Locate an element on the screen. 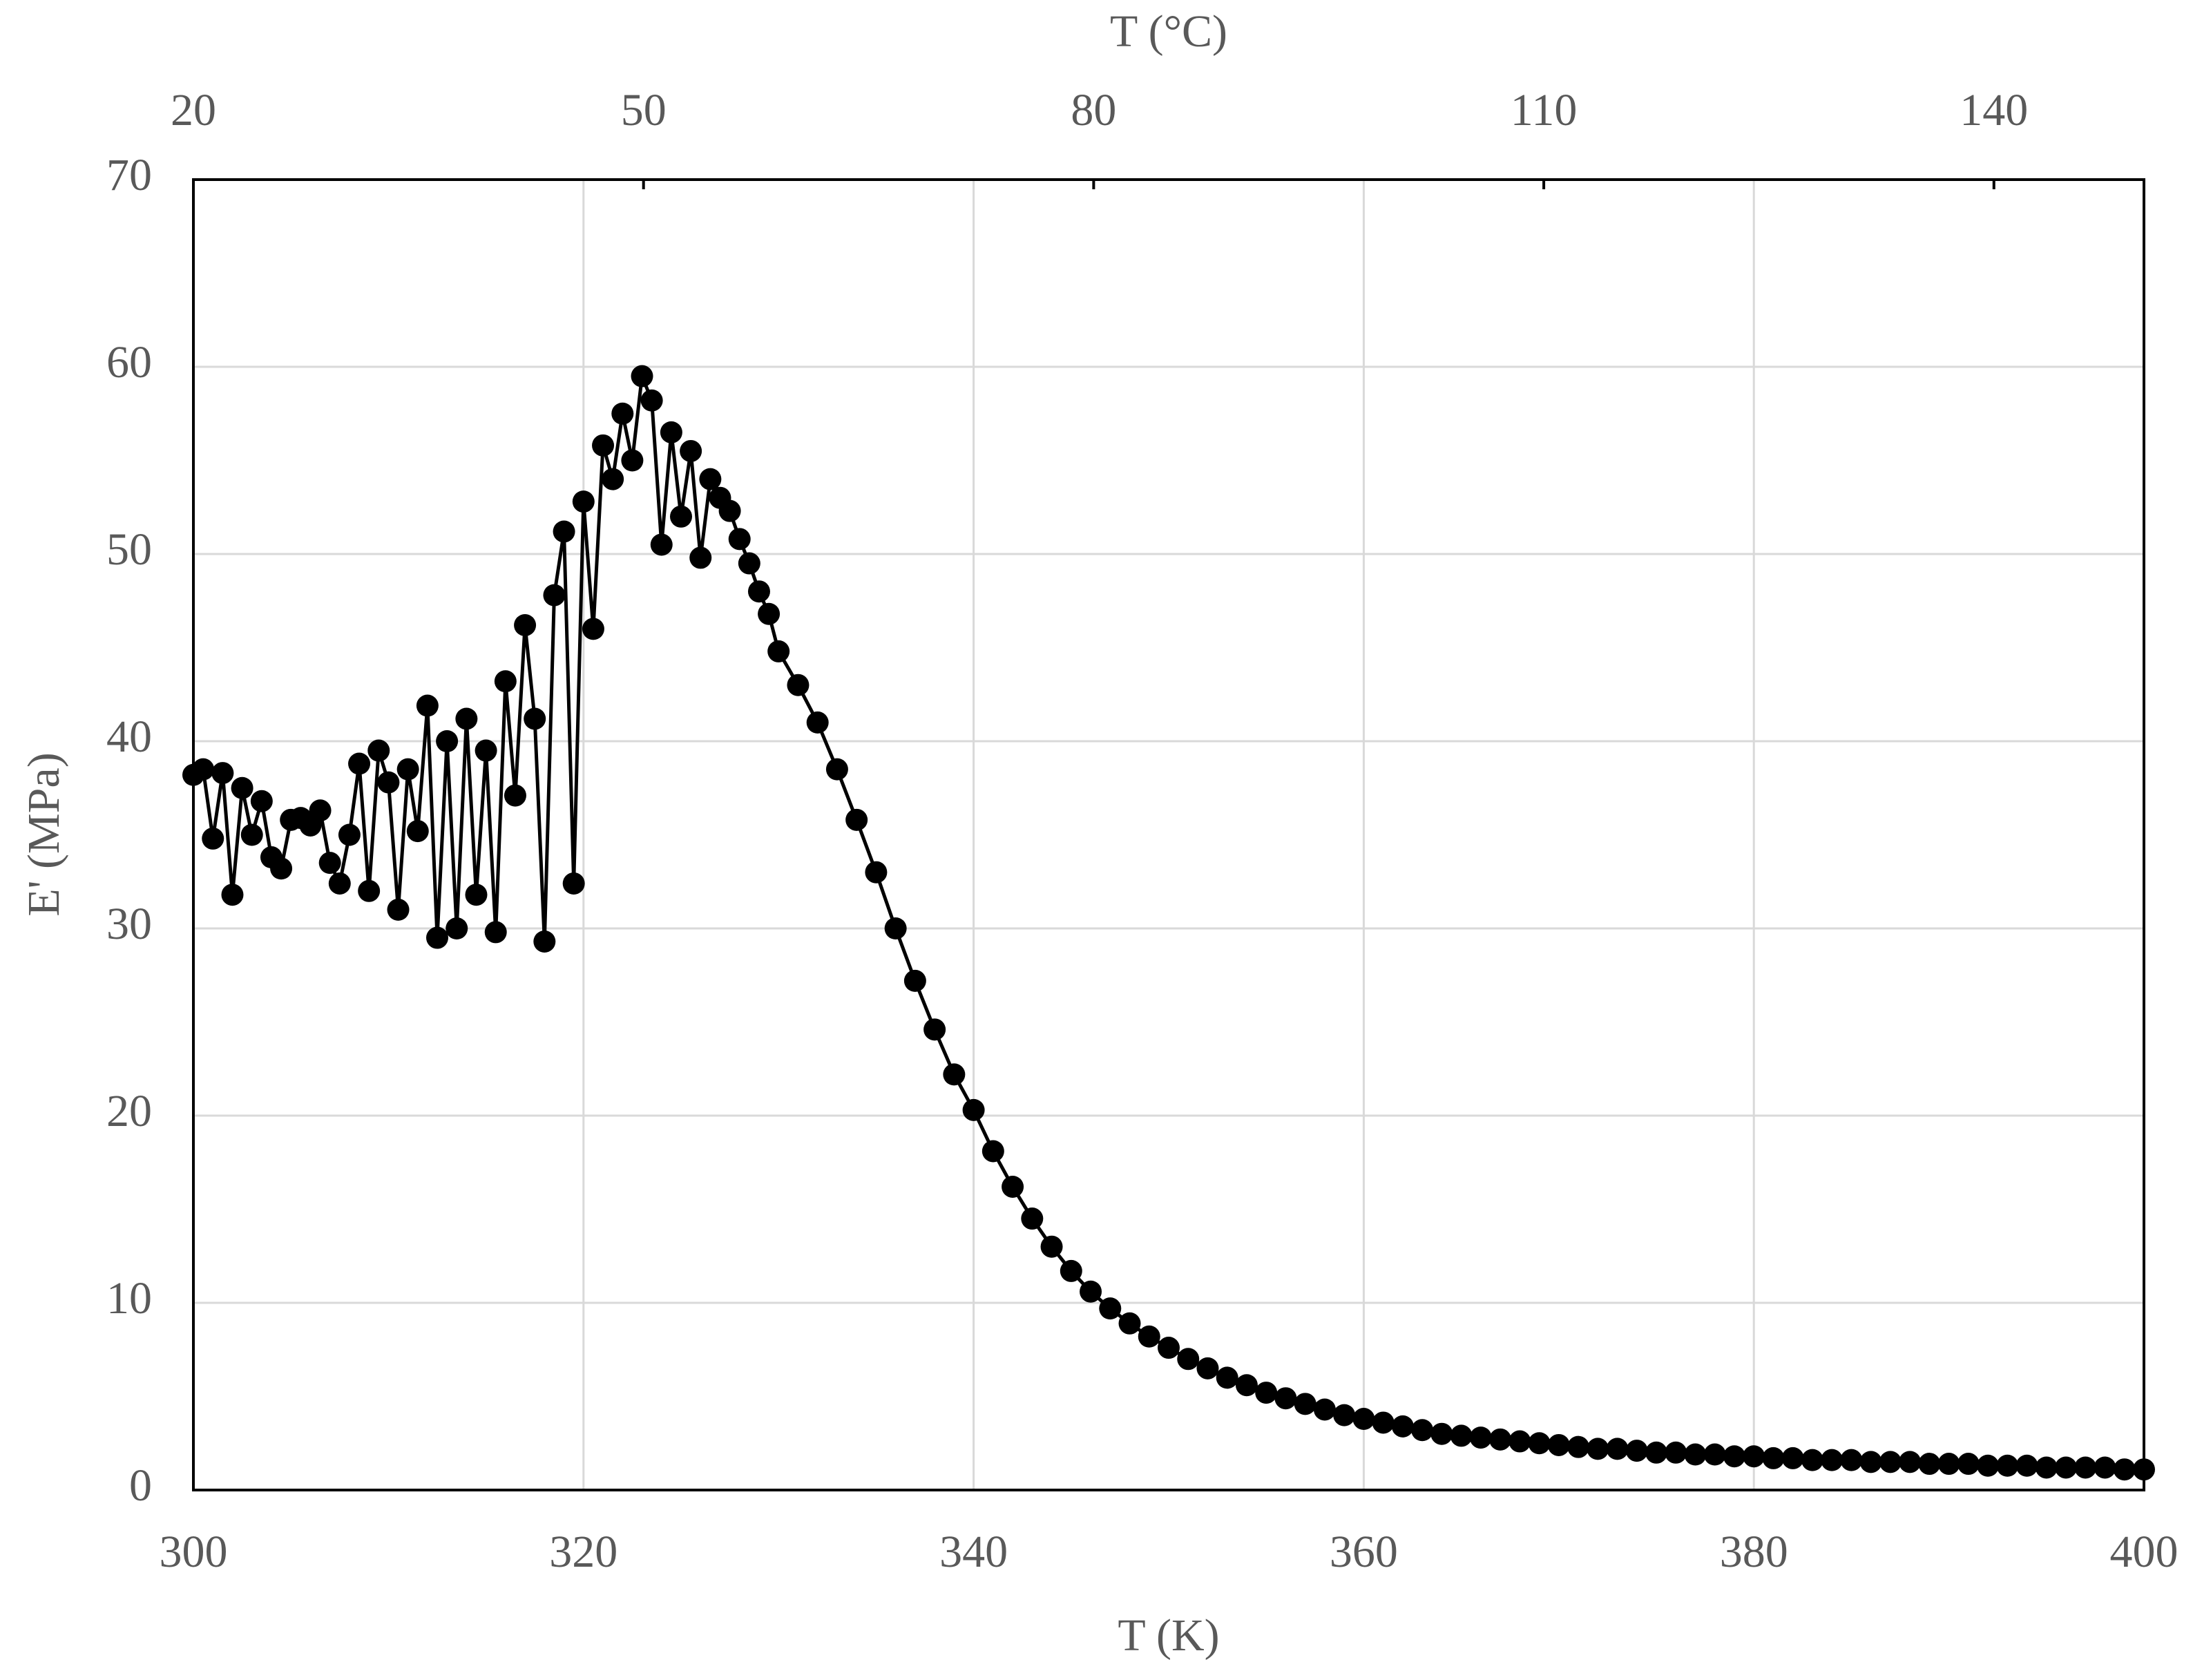 Image resolution: width=2193 pixels, height=1680 pixels. x-tick-label: 320 is located at coordinates (583, 1552).